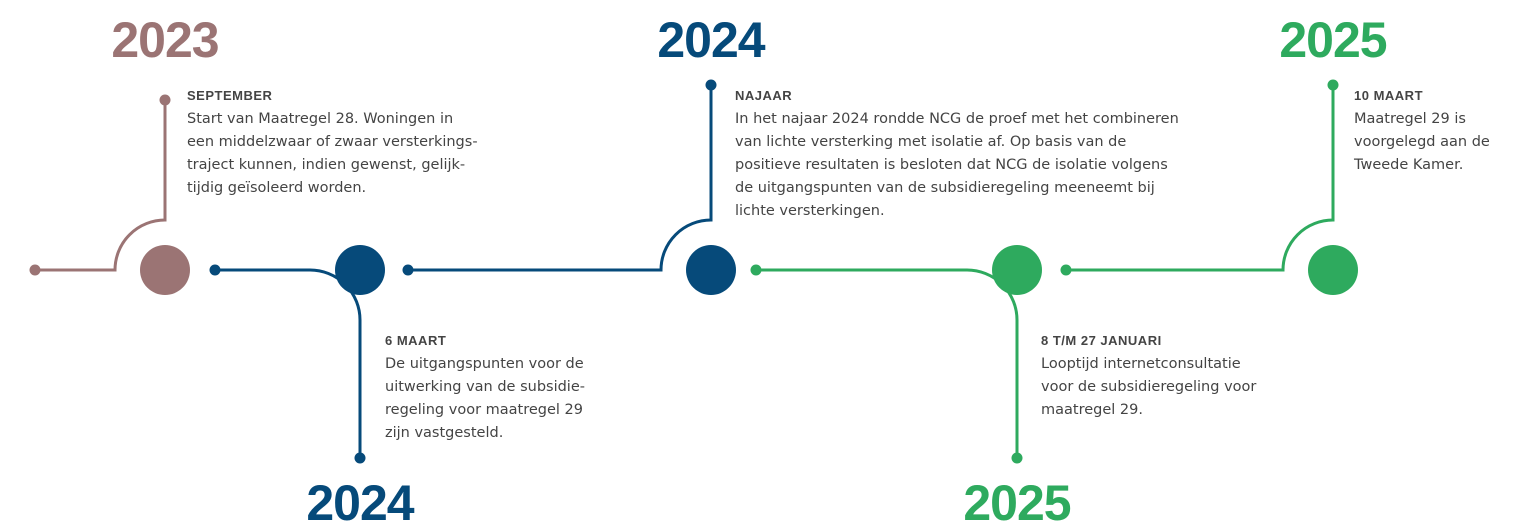  I want to click on event-label: 6 MAART, so click(415, 340).